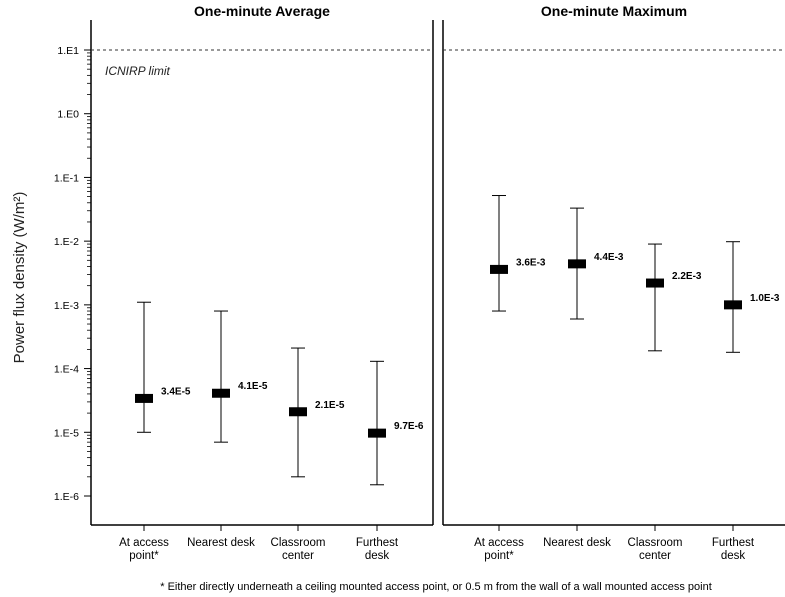 This screenshot has width=785, height=597. I want to click on y-tick-label: 1.E-1, so click(66, 178).